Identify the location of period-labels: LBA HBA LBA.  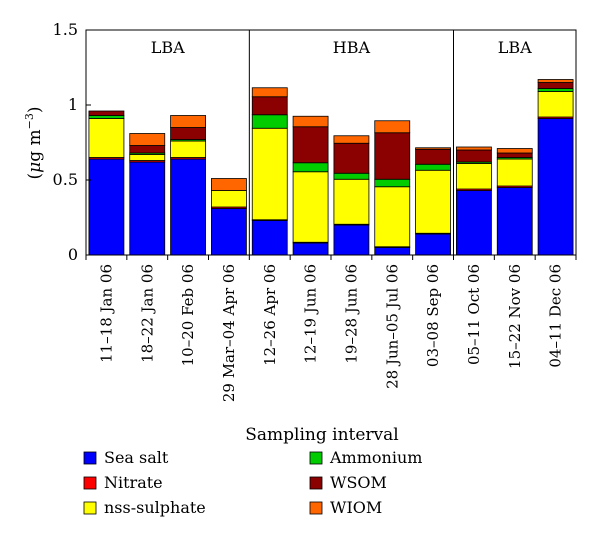
(341, 47).